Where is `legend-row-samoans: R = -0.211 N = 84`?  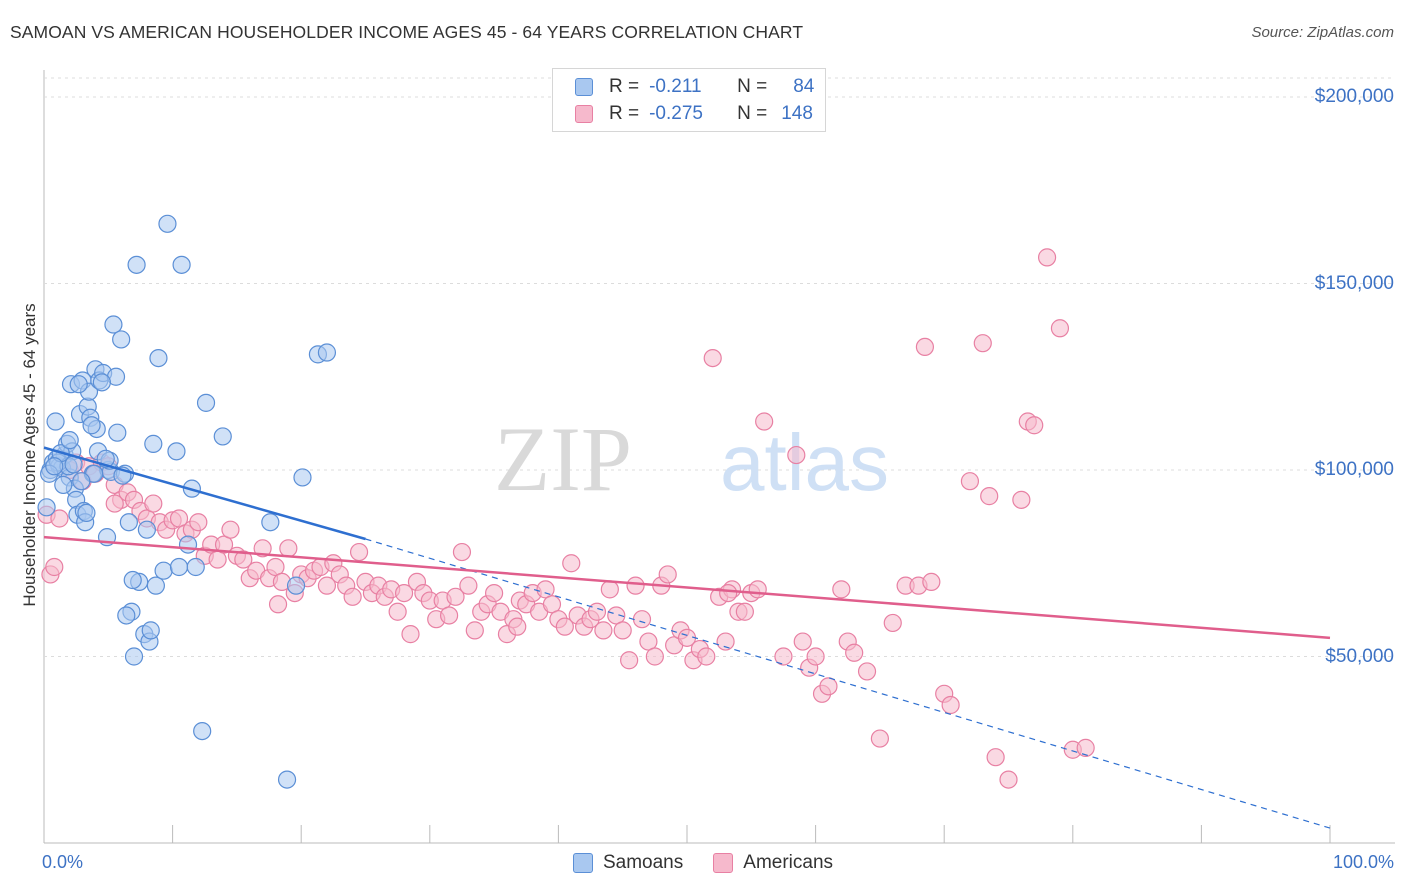 legend-row-samoans: R = -0.211 N = 84 is located at coordinates (694, 87).